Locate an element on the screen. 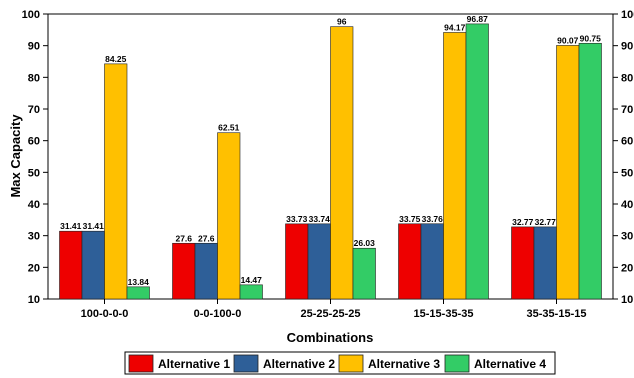 Image resolution: width=634 pixels, height=378 pixels. data-label: 96 is located at coordinates (342, 22).